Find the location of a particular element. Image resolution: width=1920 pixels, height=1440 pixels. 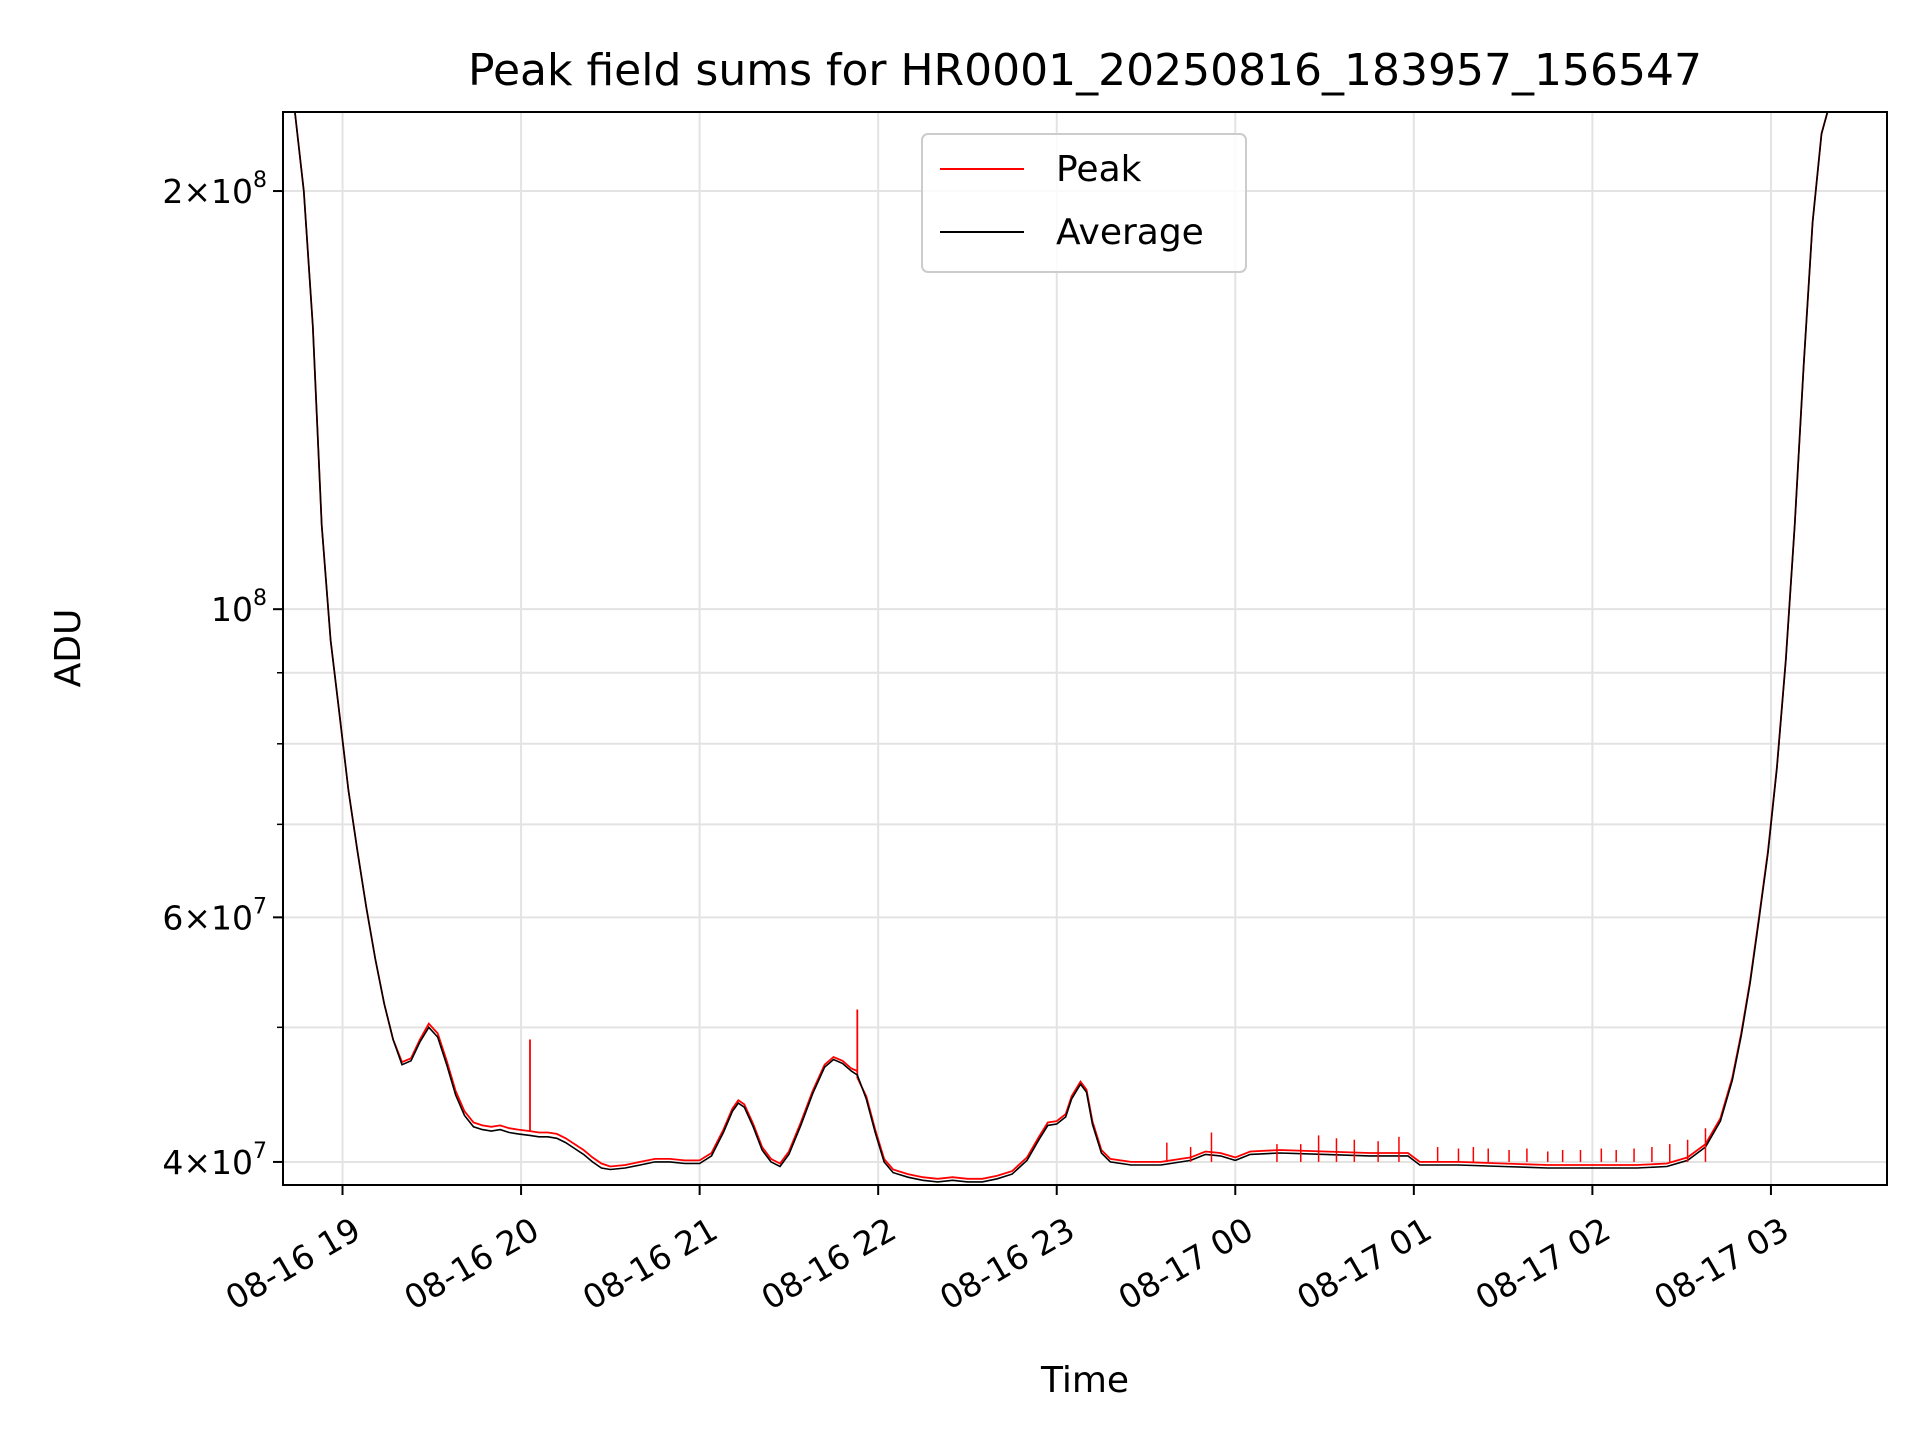

legend-label-average: Average is located at coordinates (1130, 232).